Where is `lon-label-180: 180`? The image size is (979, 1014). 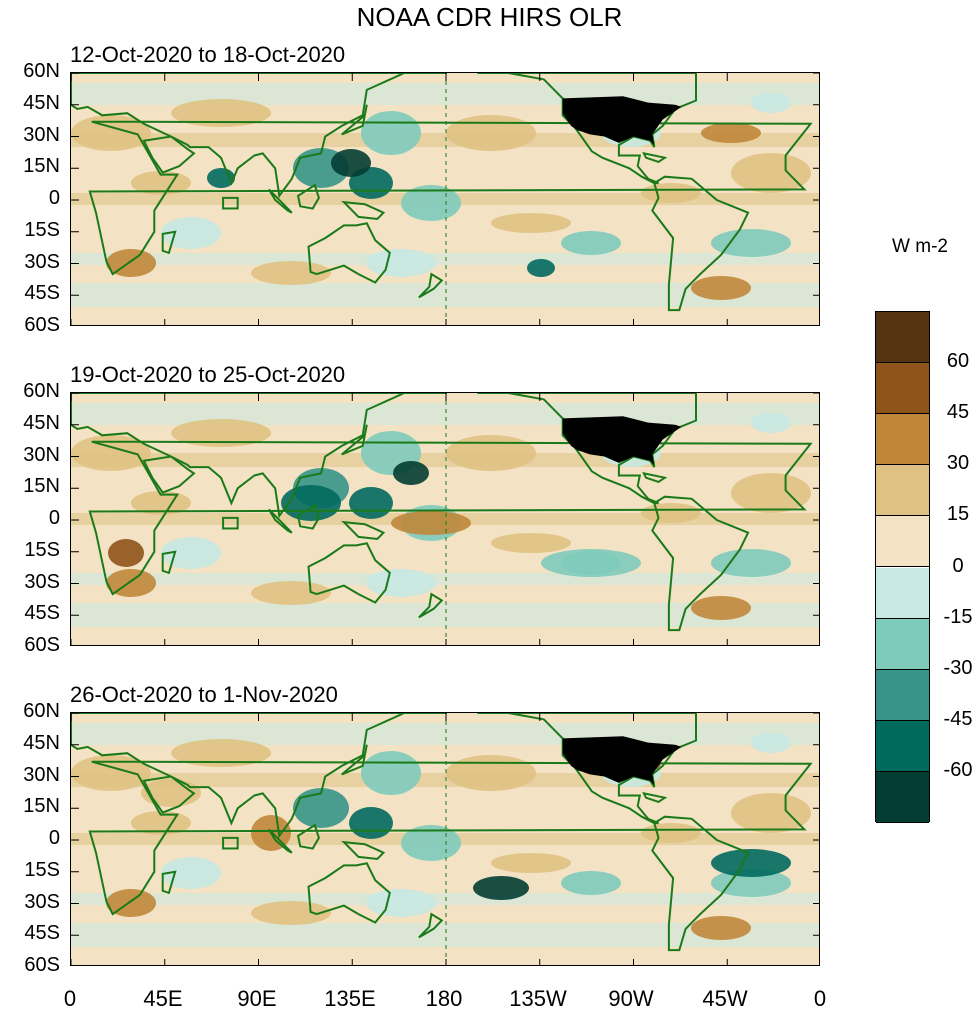
lon-label-180: 180 is located at coordinates (444, 998).